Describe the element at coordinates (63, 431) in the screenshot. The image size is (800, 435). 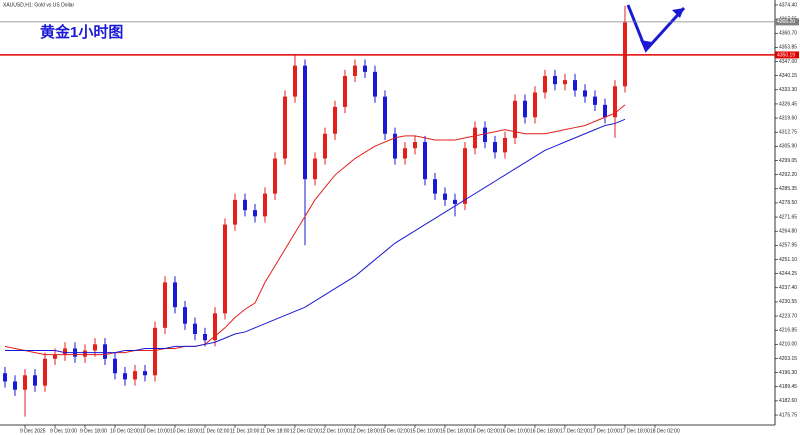
I see `x-tick-label: 9 Dec 10:00` at that location.